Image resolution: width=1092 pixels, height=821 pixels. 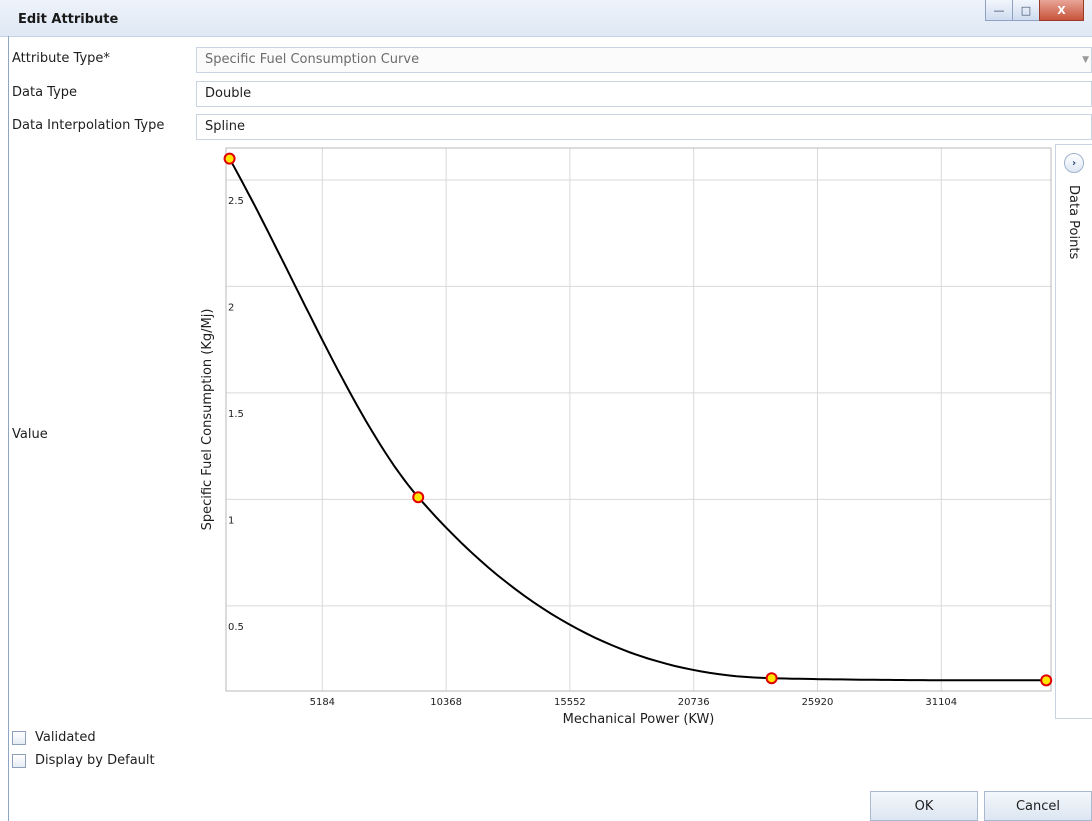 What do you see at coordinates (639, 719) in the screenshot?
I see `x-axis-label: Mechanical Power (KW)` at bounding box center [639, 719].